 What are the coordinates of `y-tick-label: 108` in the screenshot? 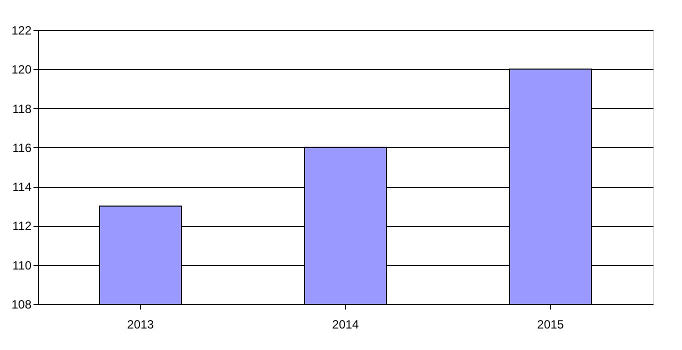 It's located at (21, 305).